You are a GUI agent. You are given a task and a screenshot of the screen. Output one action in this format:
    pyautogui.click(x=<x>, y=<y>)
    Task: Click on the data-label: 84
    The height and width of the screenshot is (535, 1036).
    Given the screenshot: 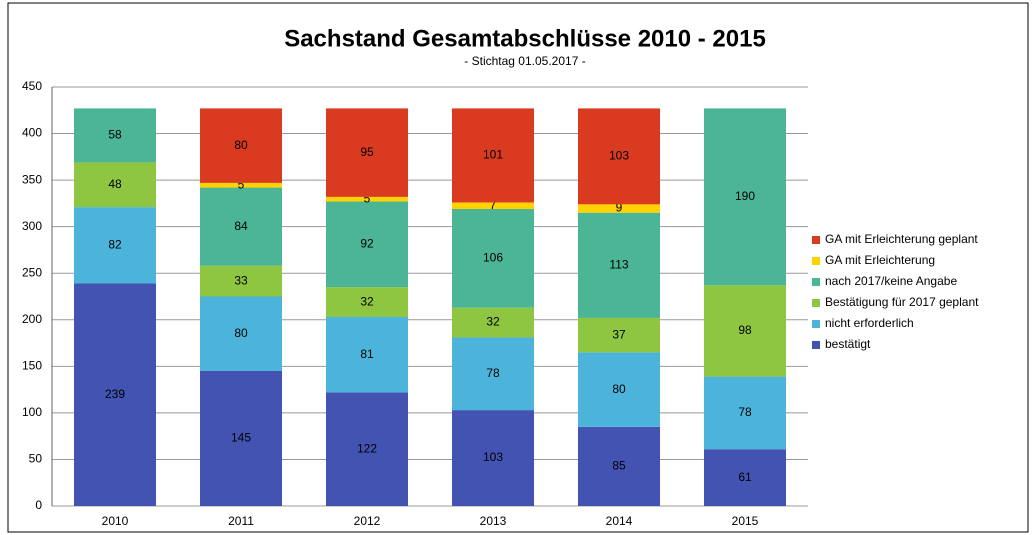 What is the action you would take?
    pyautogui.click(x=241, y=226)
    